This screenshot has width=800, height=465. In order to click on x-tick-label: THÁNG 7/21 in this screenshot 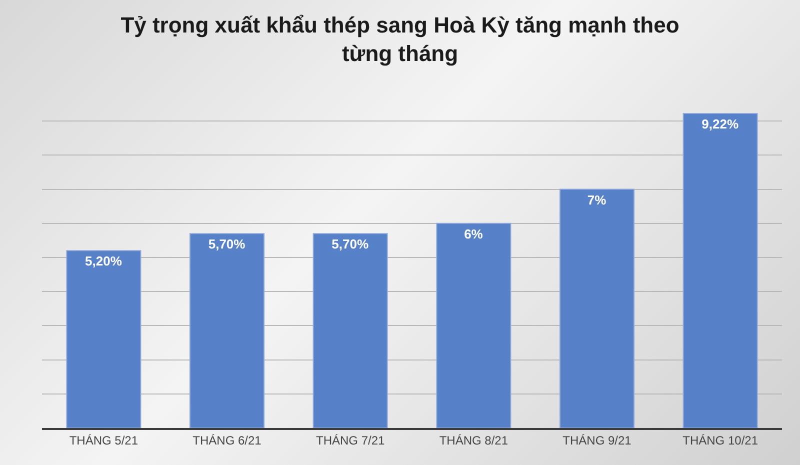, I will do `click(350, 440)`.